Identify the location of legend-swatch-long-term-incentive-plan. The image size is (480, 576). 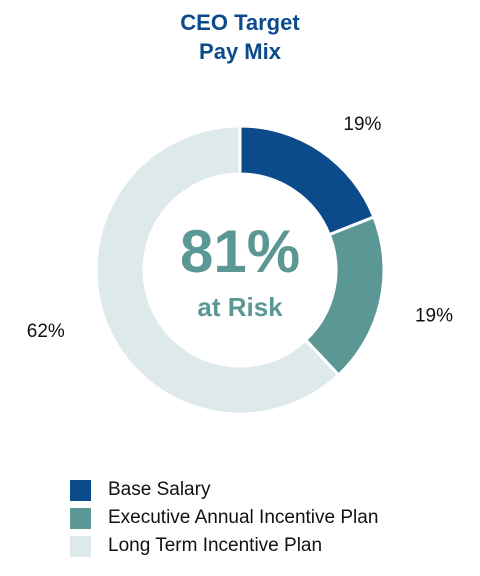
(80, 546).